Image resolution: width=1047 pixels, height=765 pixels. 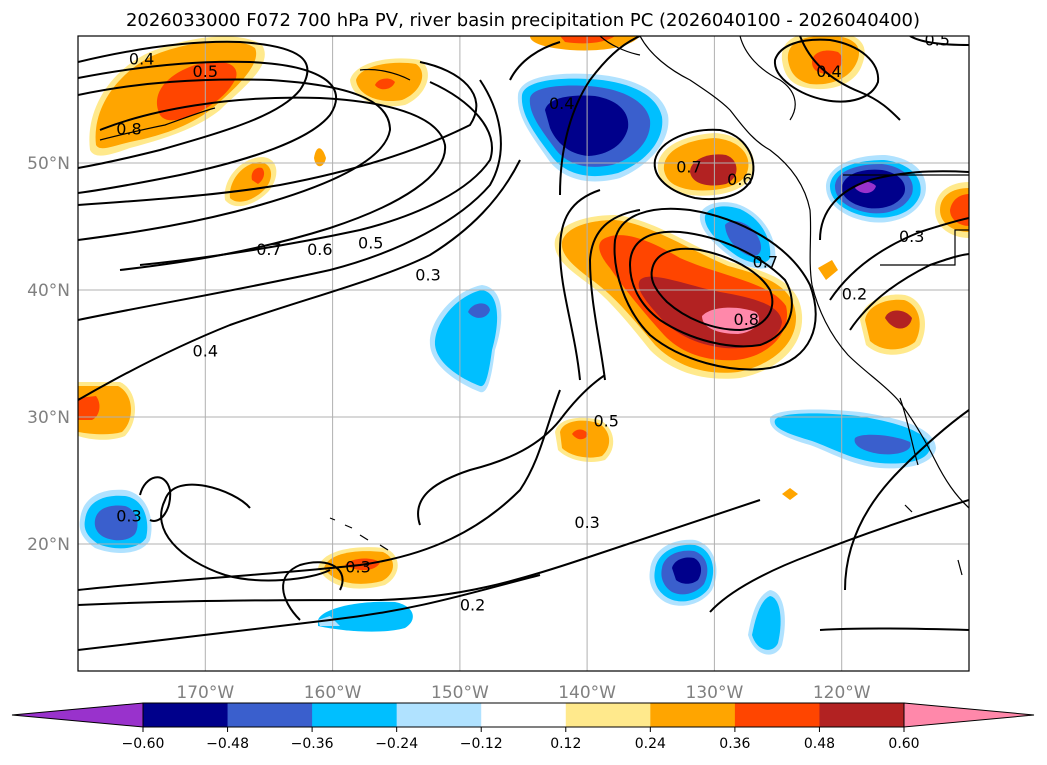 What do you see at coordinates (196, 91) in the screenshot?
I see `shade-pos-aleutian` at bounding box center [196, 91].